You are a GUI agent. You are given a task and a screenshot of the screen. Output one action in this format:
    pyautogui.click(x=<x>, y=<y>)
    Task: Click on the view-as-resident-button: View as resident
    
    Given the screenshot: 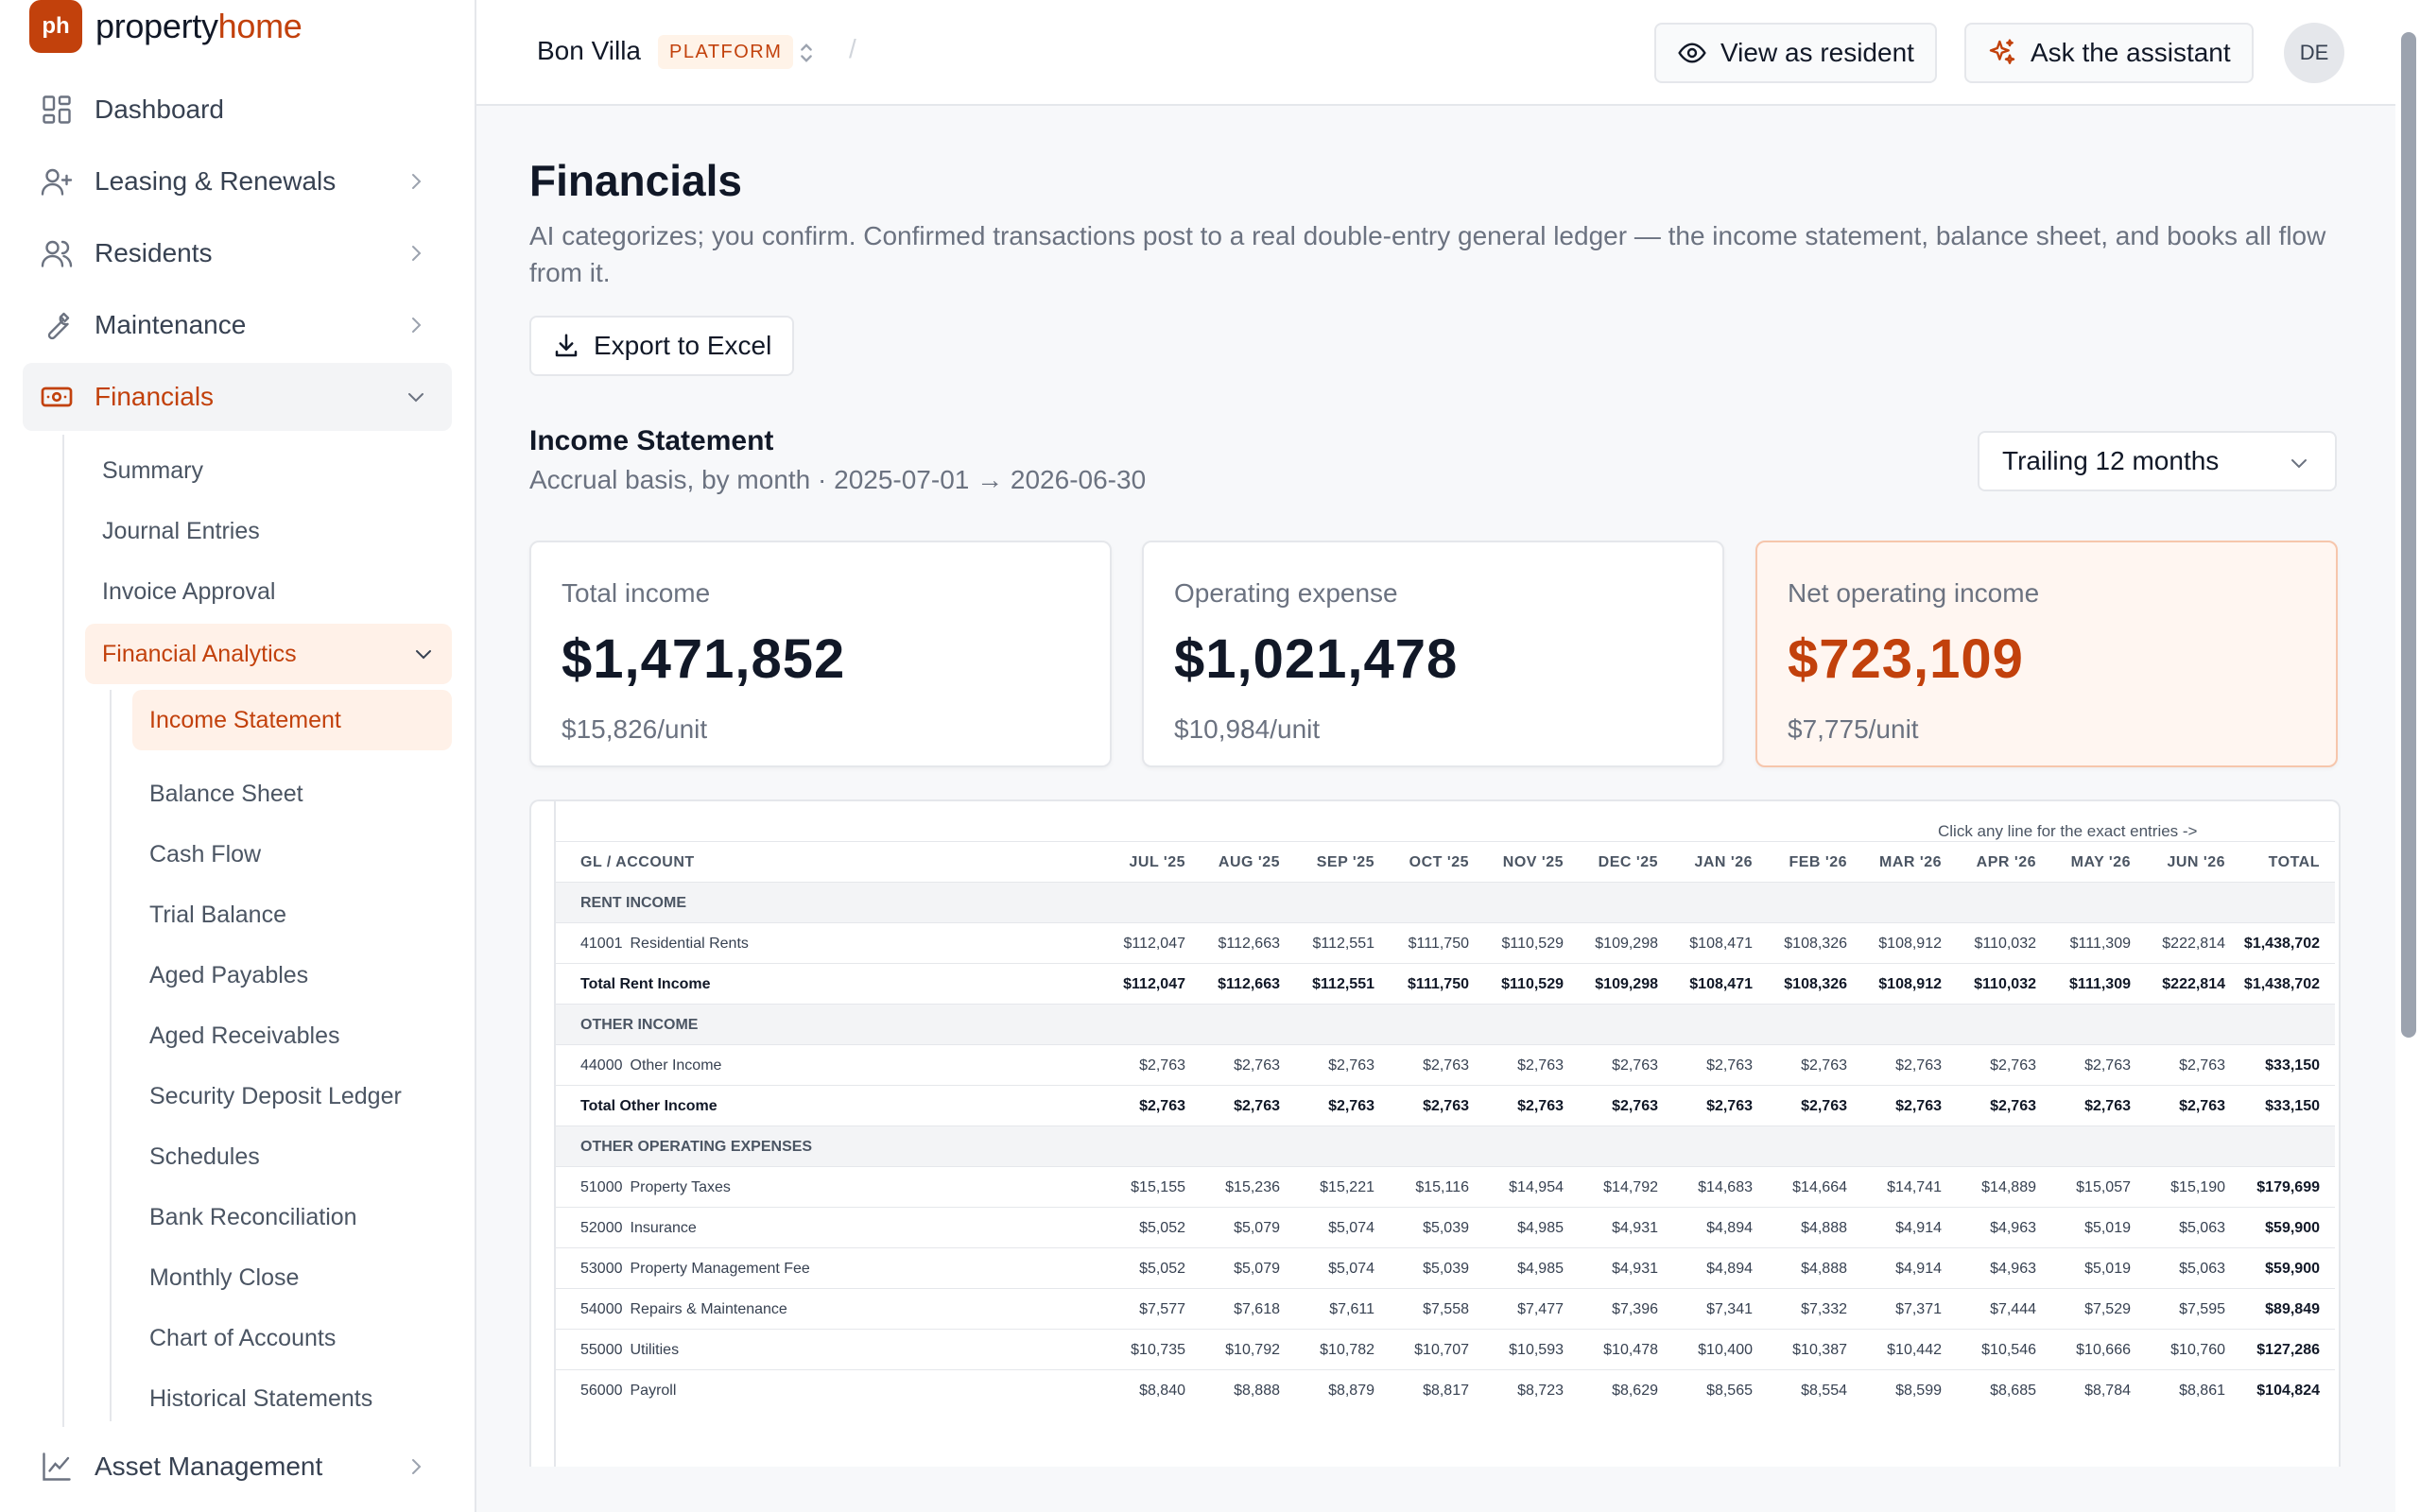 What is the action you would take?
    pyautogui.click(x=1795, y=53)
    